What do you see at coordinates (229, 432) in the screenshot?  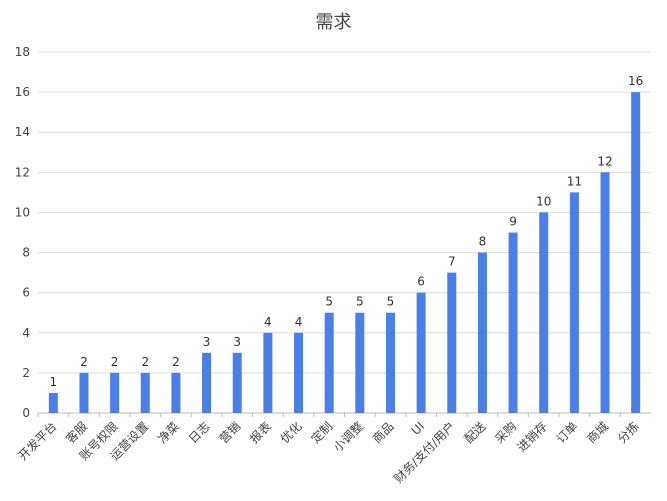 I see `x-tick-label: 营销` at bounding box center [229, 432].